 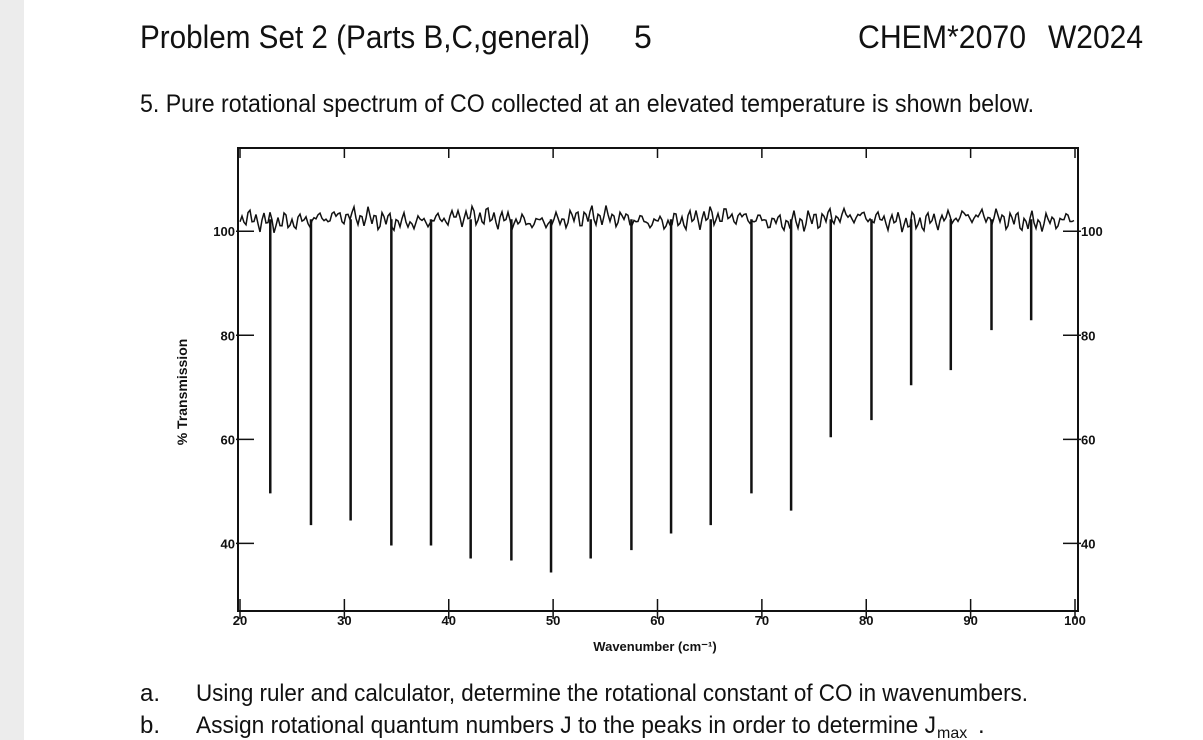 I want to click on x-tick-label: 70, so click(x=762, y=620).